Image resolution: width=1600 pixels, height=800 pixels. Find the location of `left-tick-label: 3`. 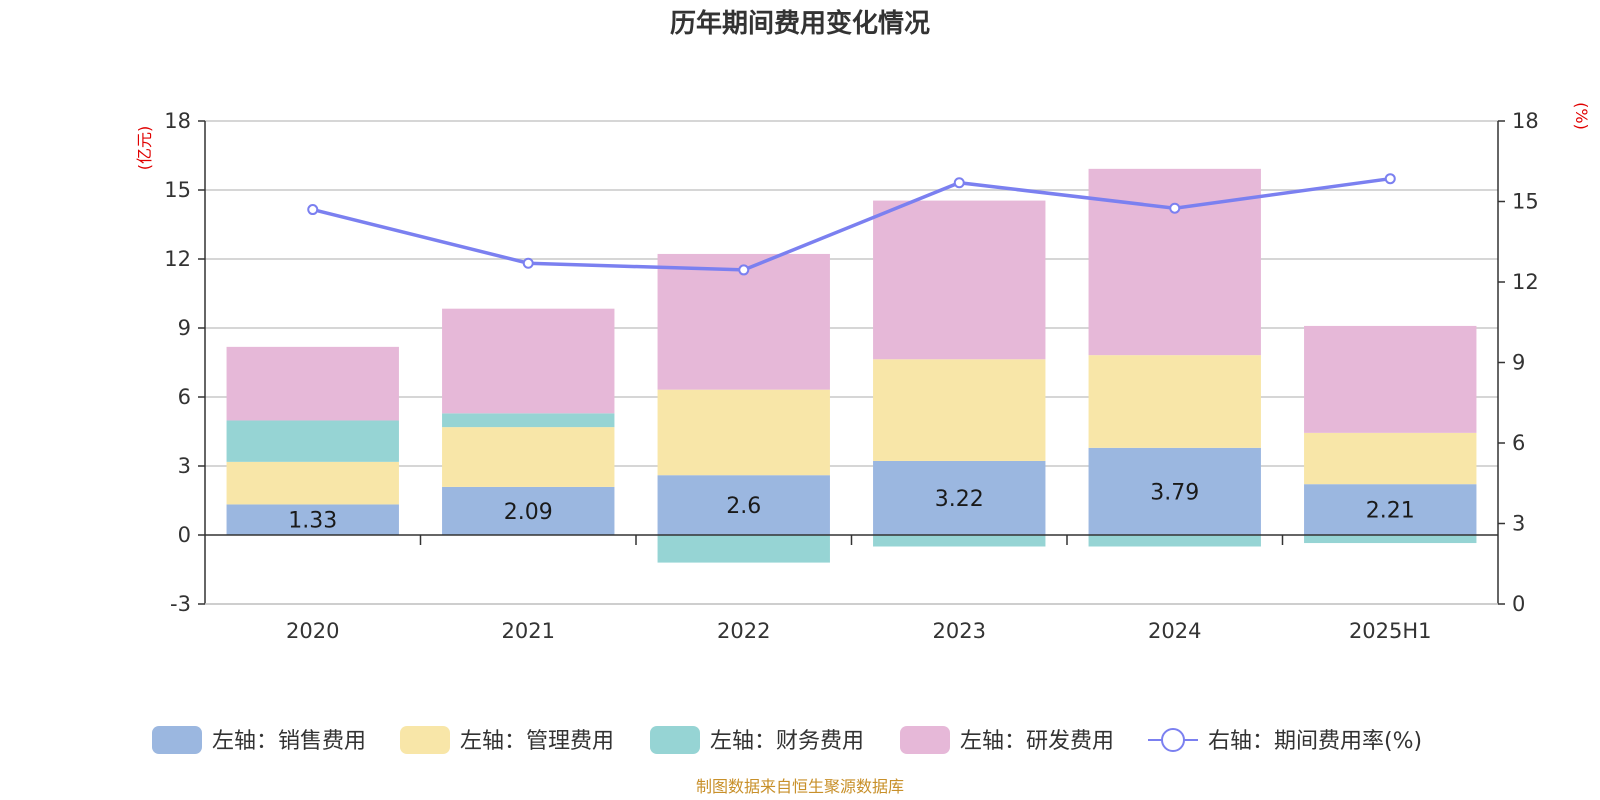

left-tick-label: 3 is located at coordinates (184, 466).